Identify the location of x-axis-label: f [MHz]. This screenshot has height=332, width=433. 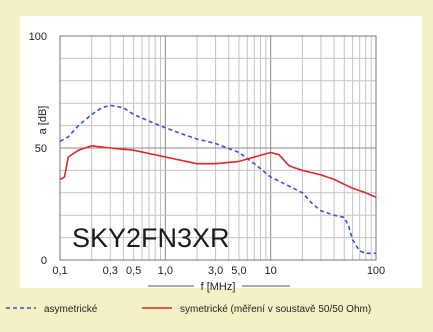
(218, 287).